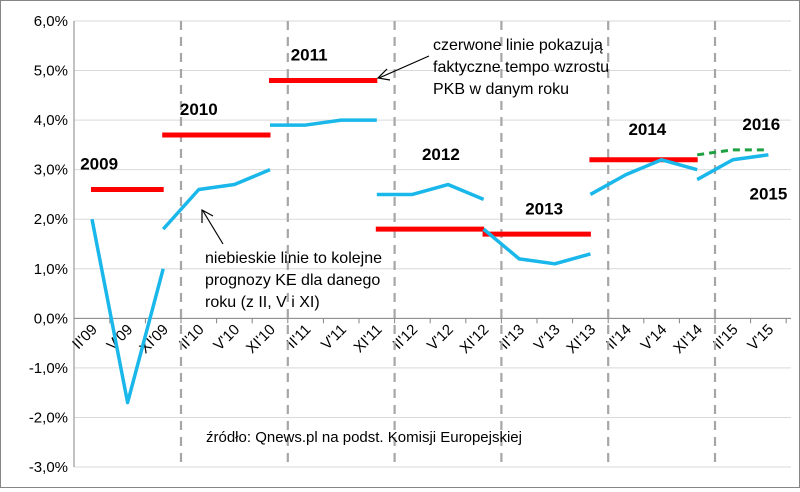 This screenshot has width=800, height=492. I want to click on red-lines-note-line1: czerwone linie pokazują, so click(518, 45).